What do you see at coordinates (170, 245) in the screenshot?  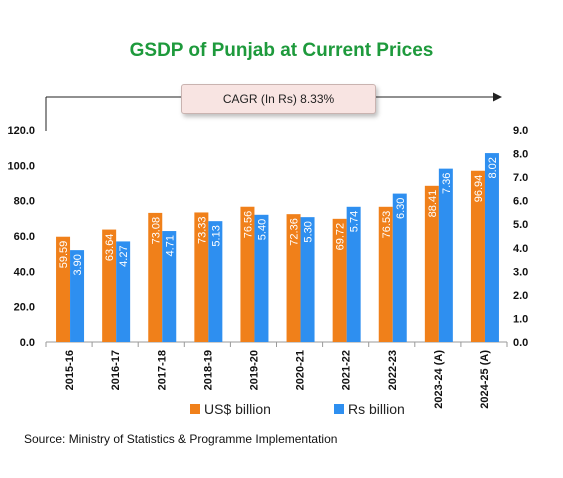 I see `data-label-rs: 4.71` at bounding box center [170, 245].